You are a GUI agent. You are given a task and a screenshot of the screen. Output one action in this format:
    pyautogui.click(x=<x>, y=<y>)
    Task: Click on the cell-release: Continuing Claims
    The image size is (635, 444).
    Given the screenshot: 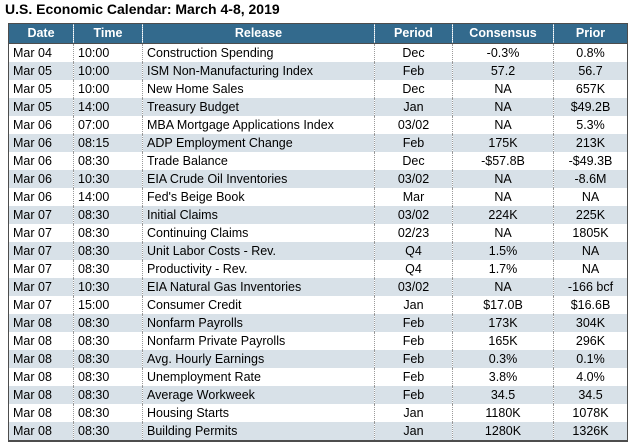 What is the action you would take?
    pyautogui.click(x=258, y=233)
    